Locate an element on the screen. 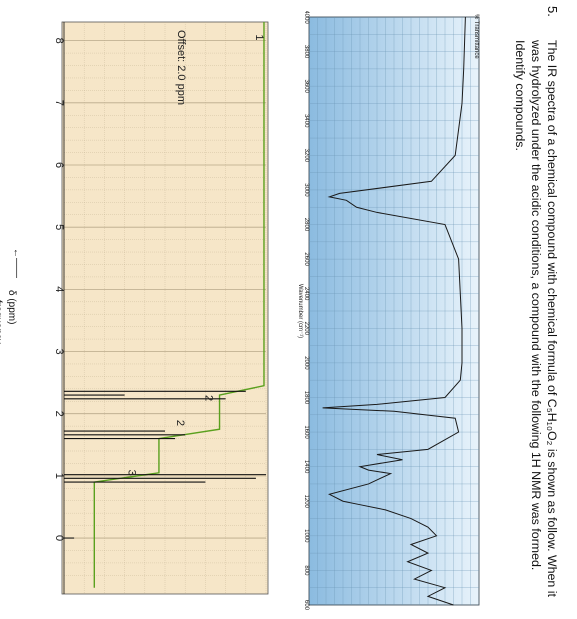 Image resolution: width=577 pixels, height=619 pixels. ir-xlabel: Wavenumber (cm⁻¹) is located at coordinates (300, 311).